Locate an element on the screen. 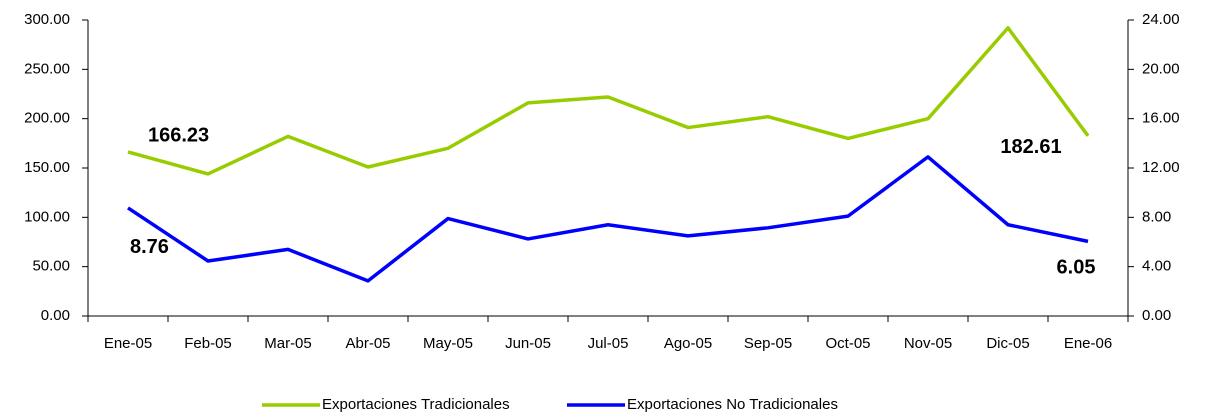 This screenshot has height=420, width=1212. x-tick-label: Feb-05 is located at coordinates (208, 343).